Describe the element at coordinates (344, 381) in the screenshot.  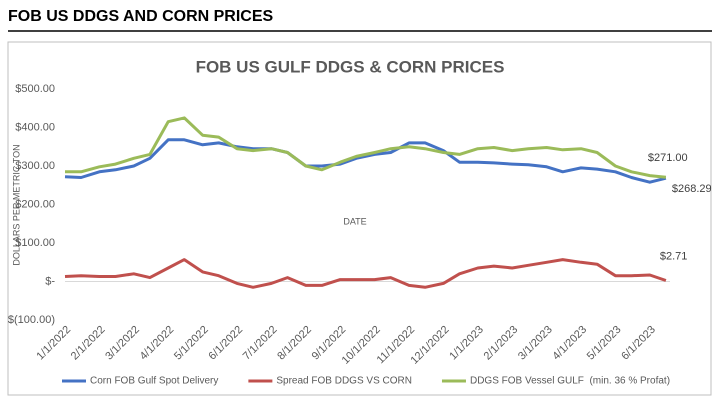
I see `legend-label: Spread FOB DDGS VS CORN` at that location.